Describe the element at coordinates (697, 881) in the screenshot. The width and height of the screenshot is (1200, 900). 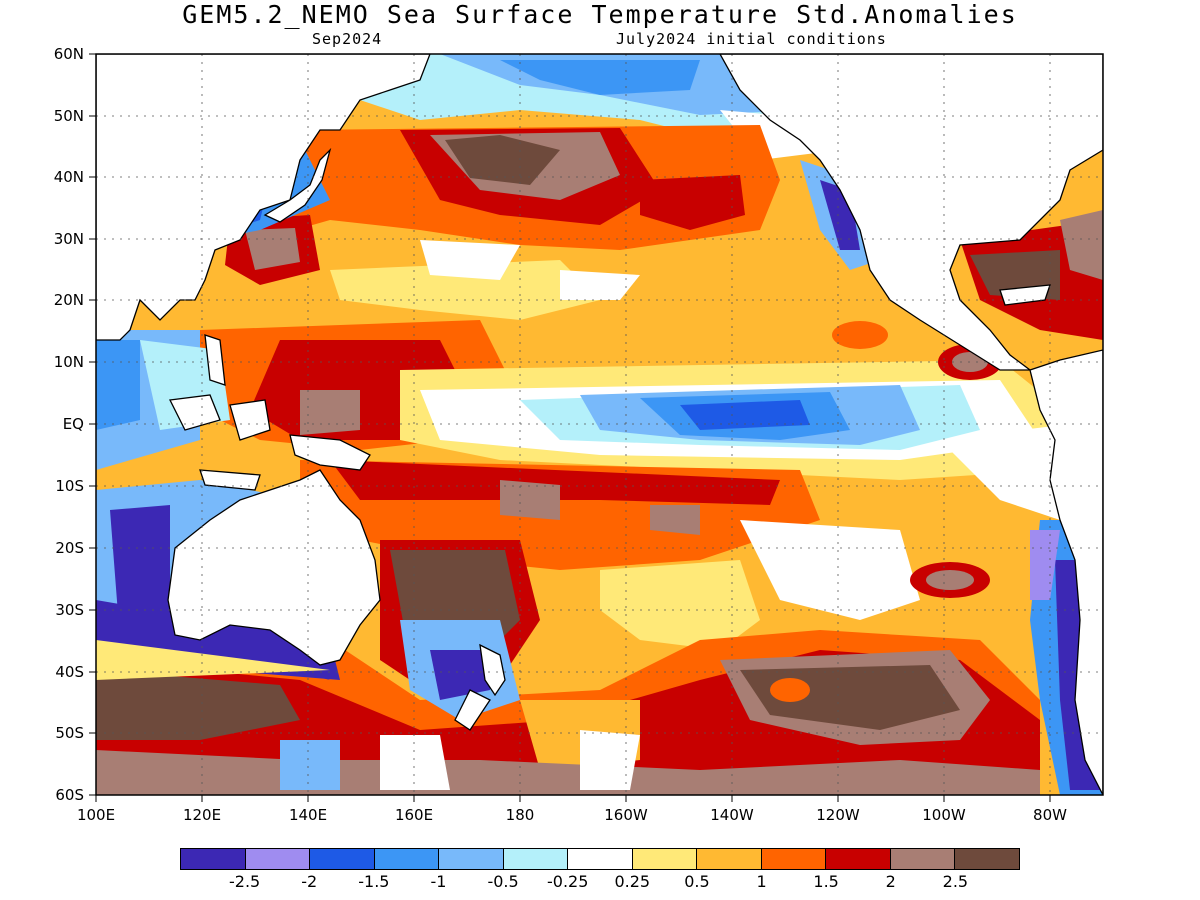
I see `legend-label: 0.5` at that location.